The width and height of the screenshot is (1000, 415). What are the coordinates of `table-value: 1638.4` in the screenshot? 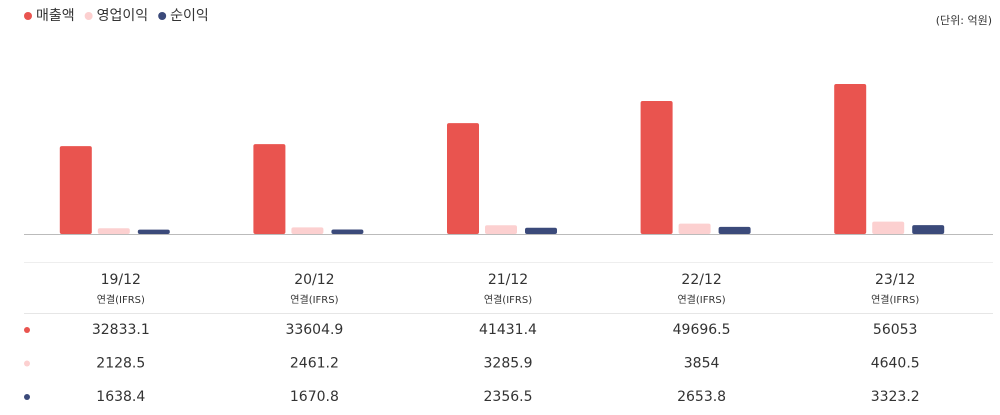 It's located at (120, 397).